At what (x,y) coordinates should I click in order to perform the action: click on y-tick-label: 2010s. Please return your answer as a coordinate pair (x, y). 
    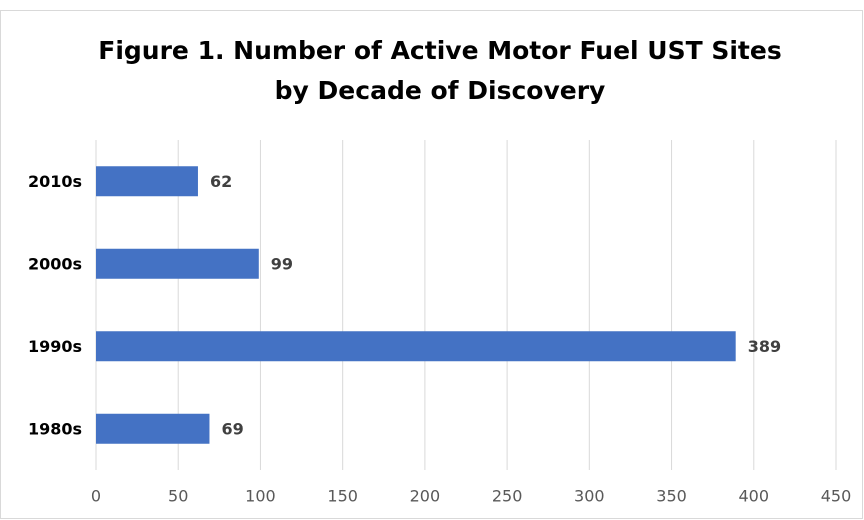
    Looking at the image, I should click on (55, 181).